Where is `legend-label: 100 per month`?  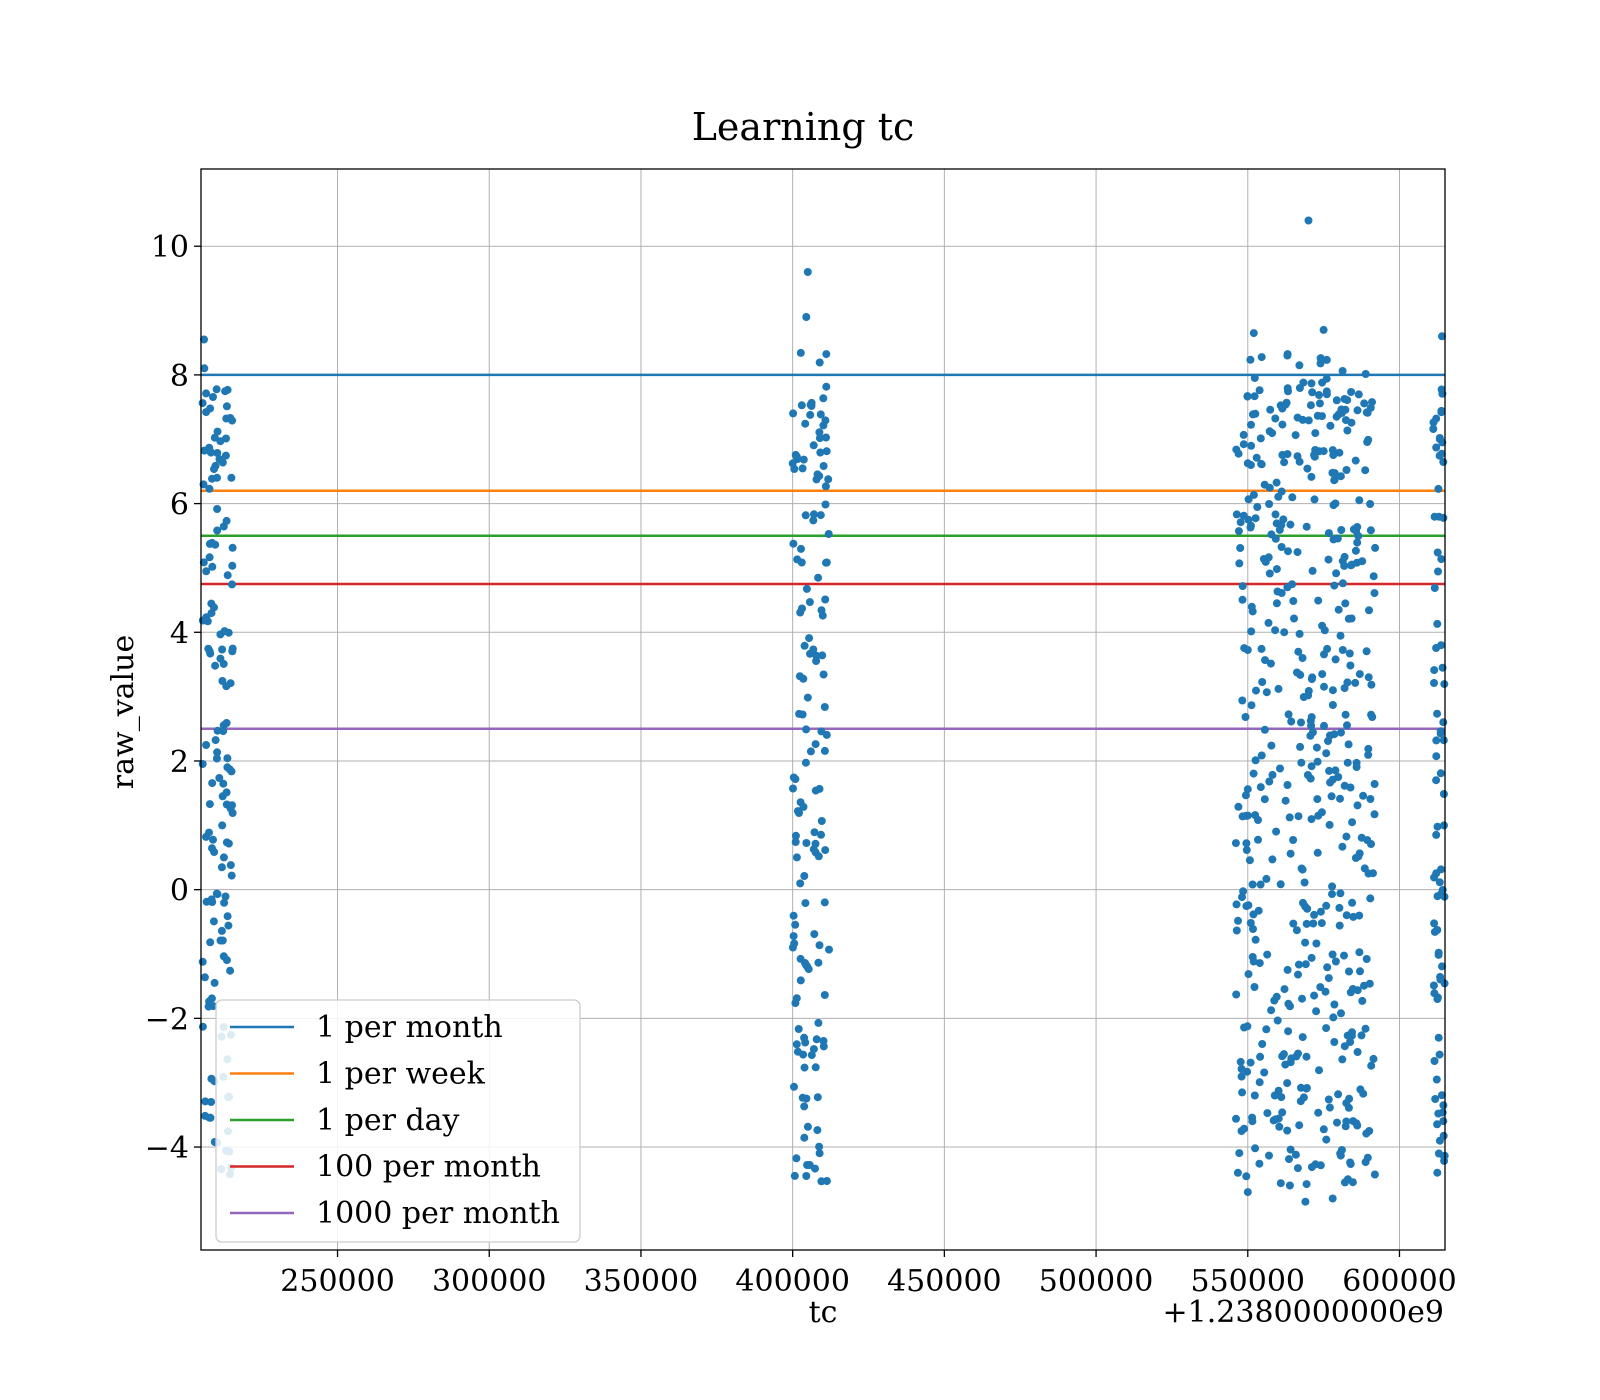 legend-label: 100 per month is located at coordinates (428, 1167).